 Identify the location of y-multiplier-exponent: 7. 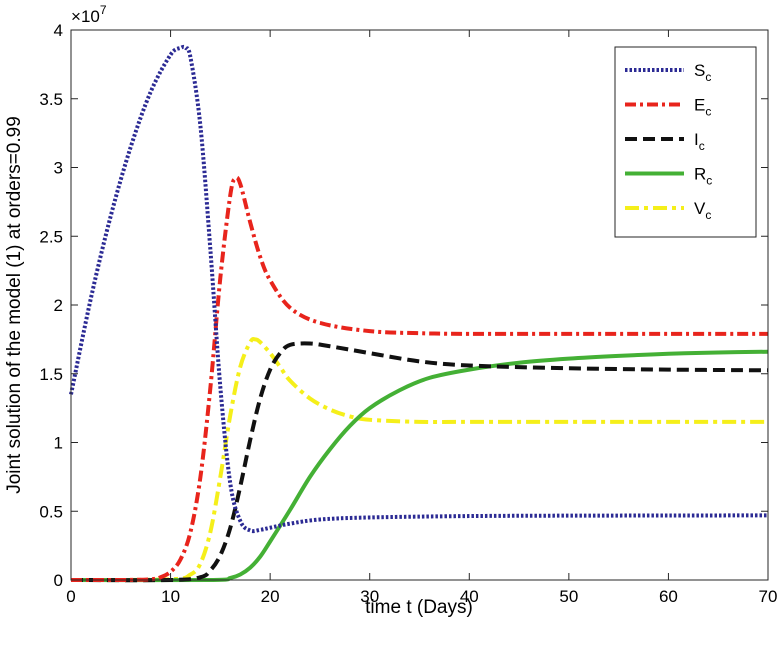
(103, 10).